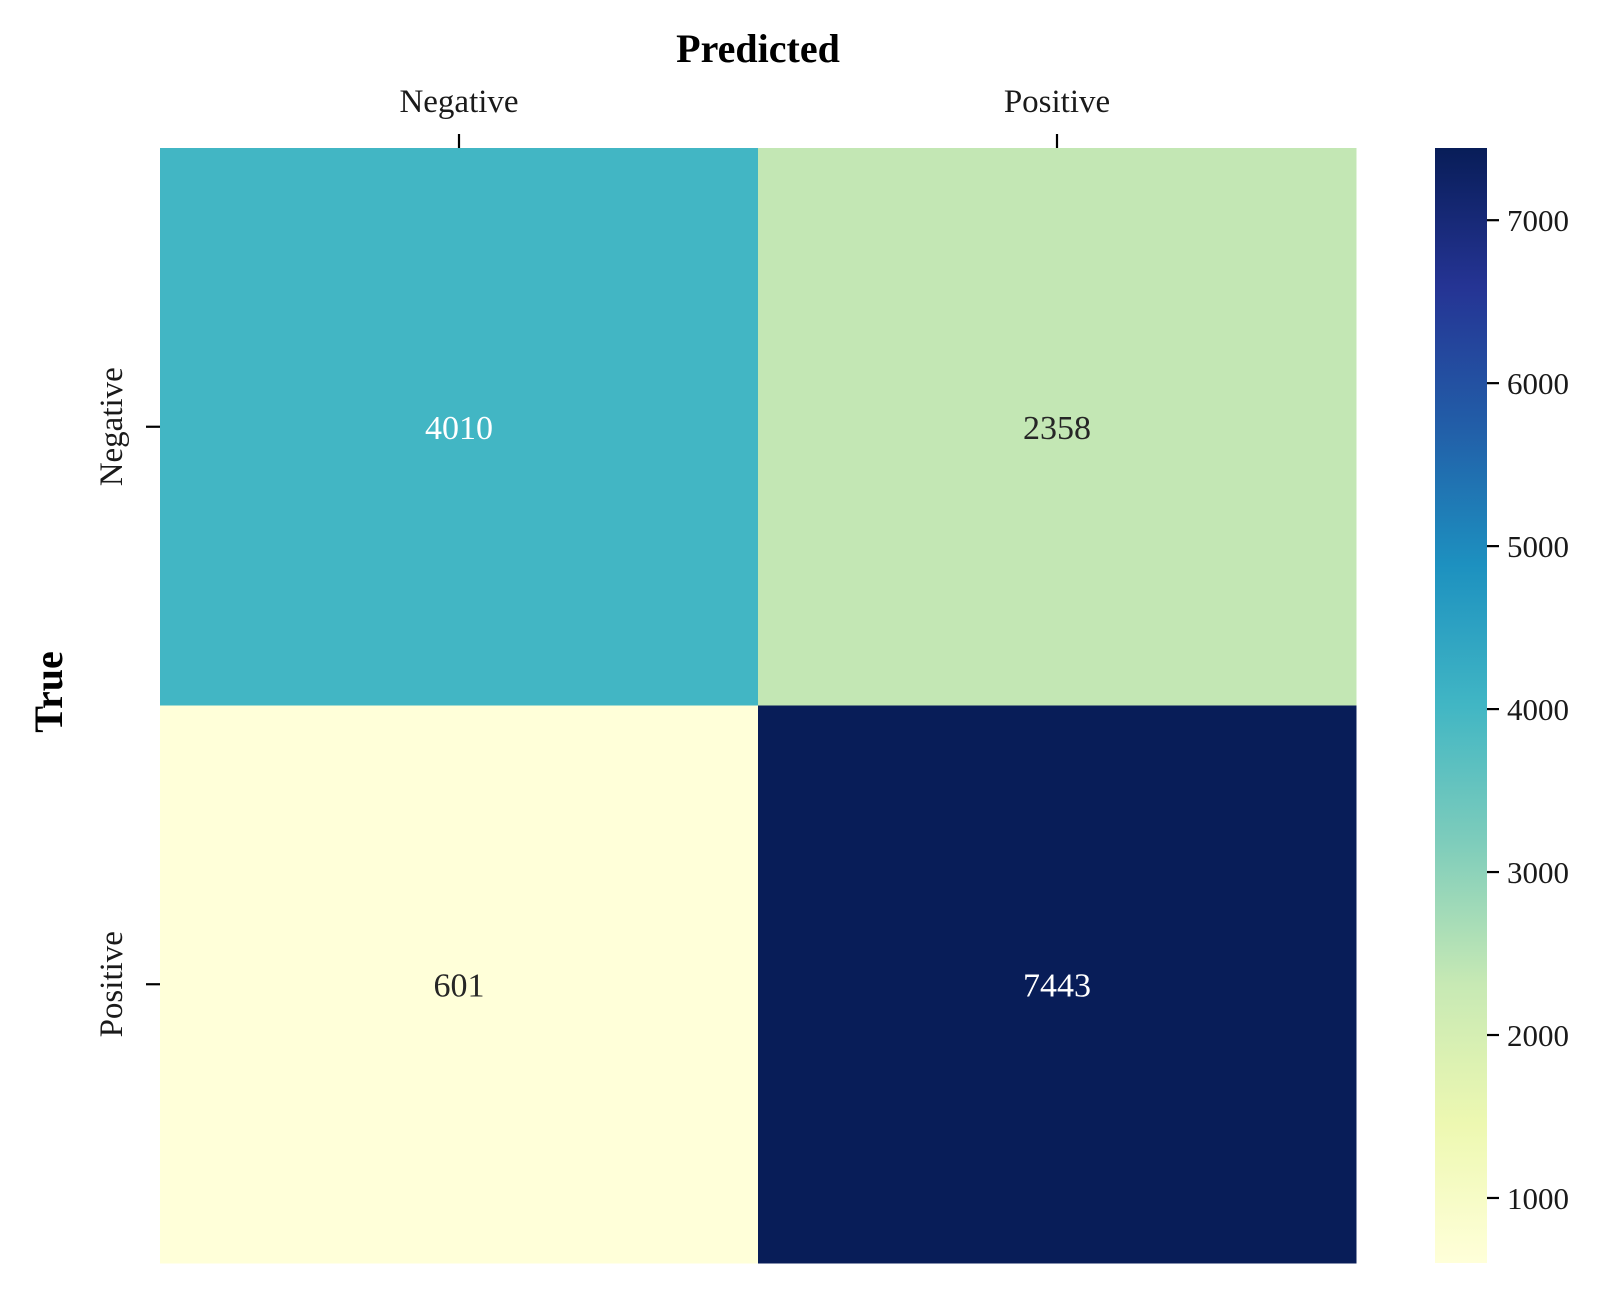  I want to click on y-axis-ticks: Negative Positive, so click(127, 702).